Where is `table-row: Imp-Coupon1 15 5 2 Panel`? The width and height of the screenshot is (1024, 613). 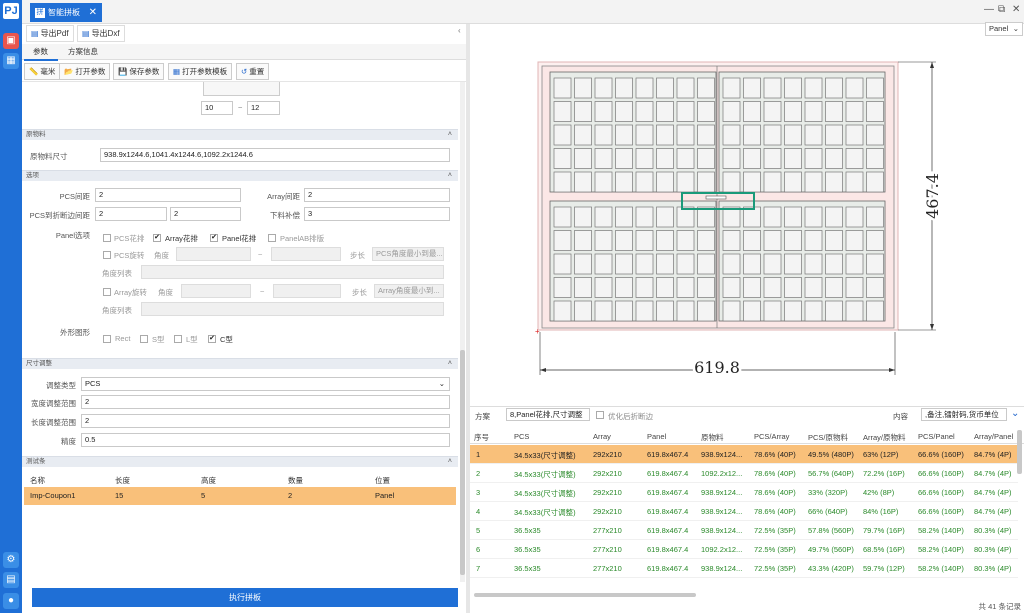 table-row: Imp-Coupon1 15 5 2 Panel is located at coordinates (240, 496).